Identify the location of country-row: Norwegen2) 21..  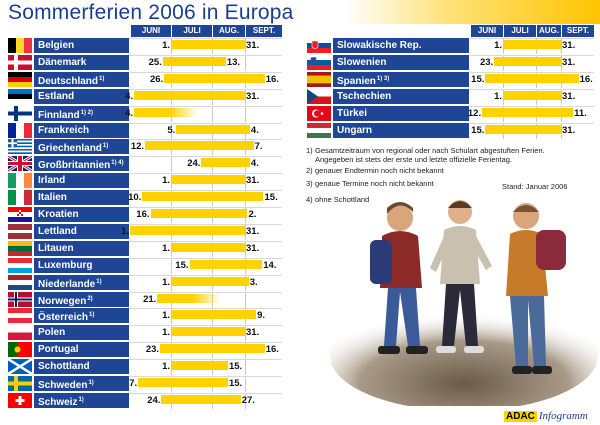
(300, 299).